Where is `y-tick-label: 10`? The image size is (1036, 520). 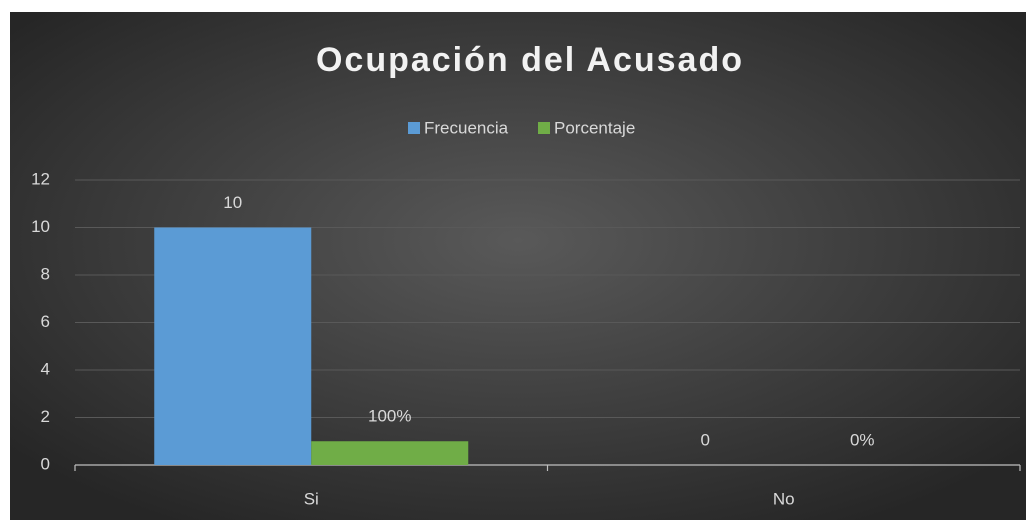
y-tick-label: 10 is located at coordinates (40, 226).